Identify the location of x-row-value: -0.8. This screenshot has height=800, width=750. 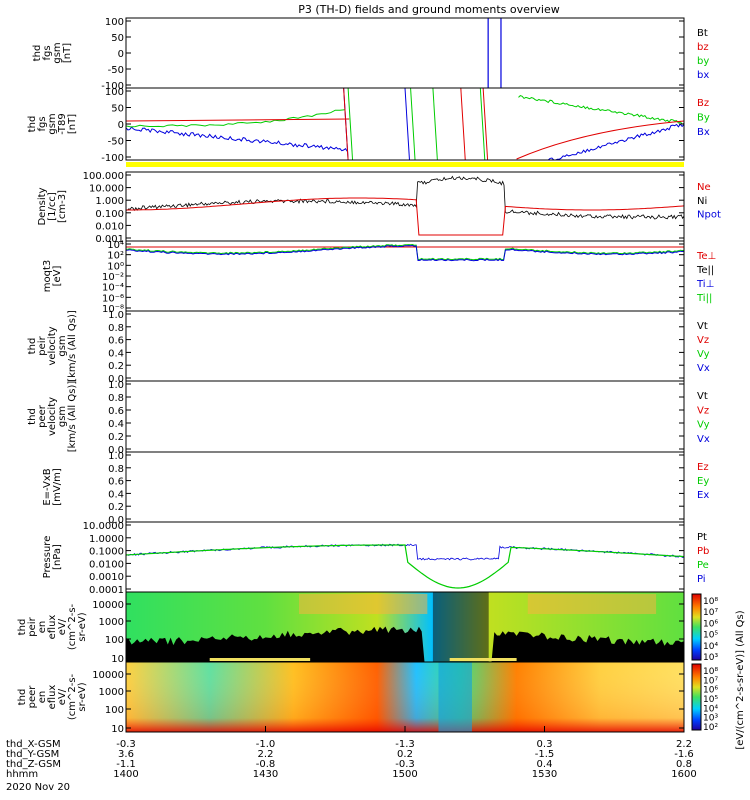
(266, 764).